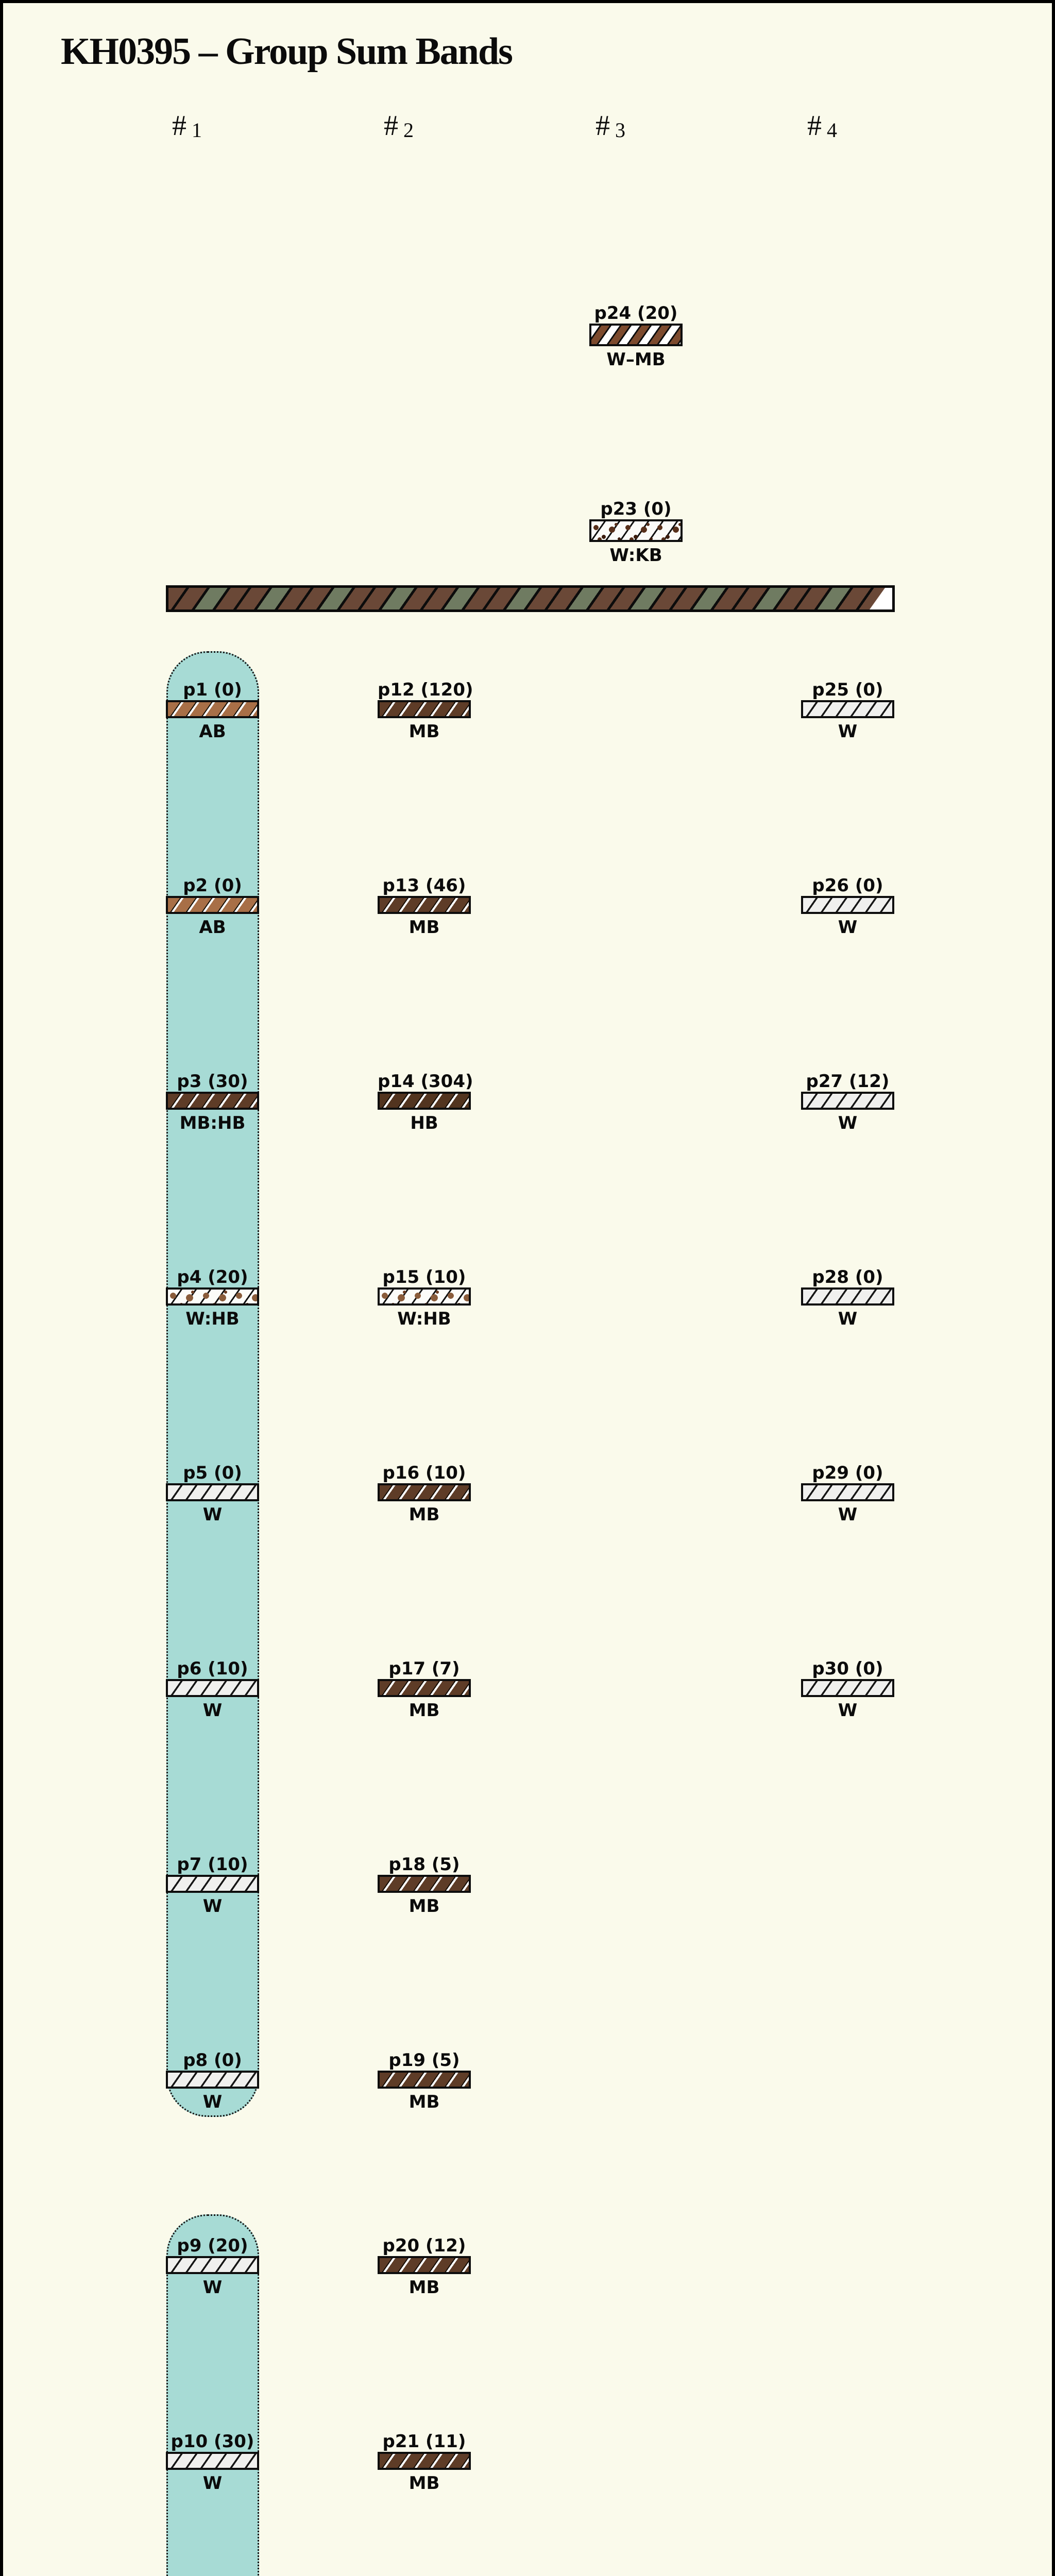 The width and height of the screenshot is (1055, 2576). I want to click on band-unit-p15: p15 (10) W:HB, so click(424, 1296).